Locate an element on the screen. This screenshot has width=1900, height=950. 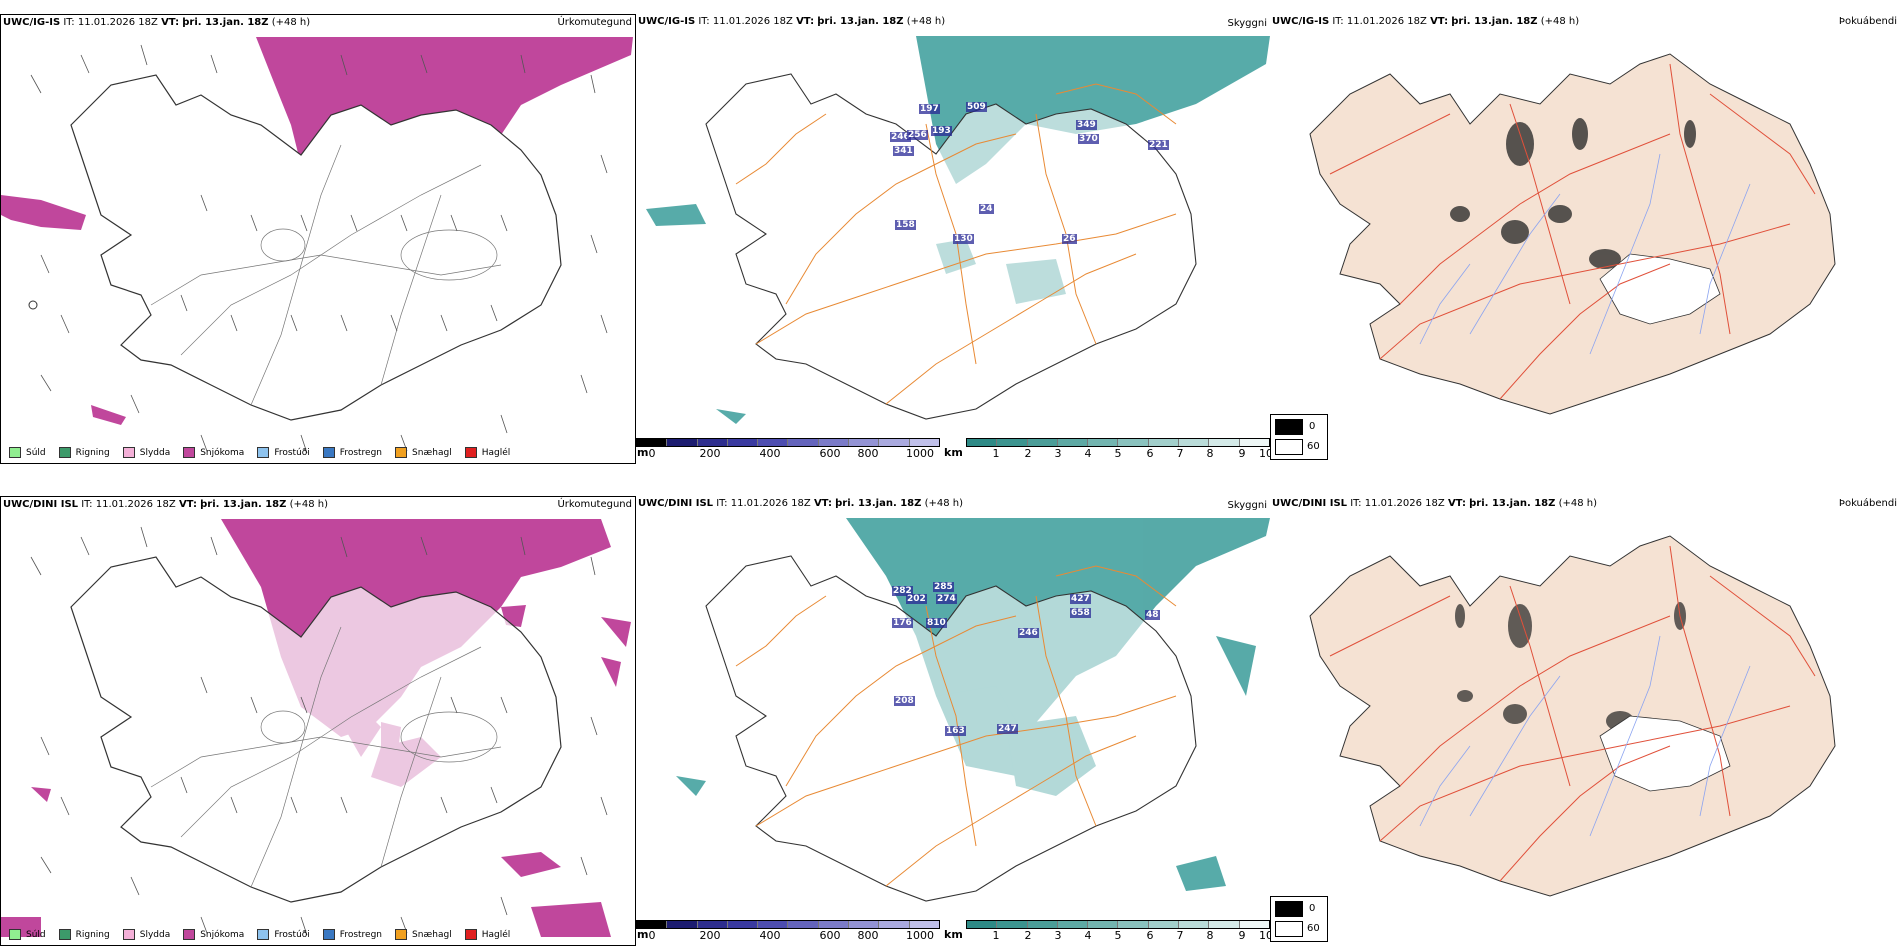
visibility-value-label: 341 is located at coordinates (903, 151).